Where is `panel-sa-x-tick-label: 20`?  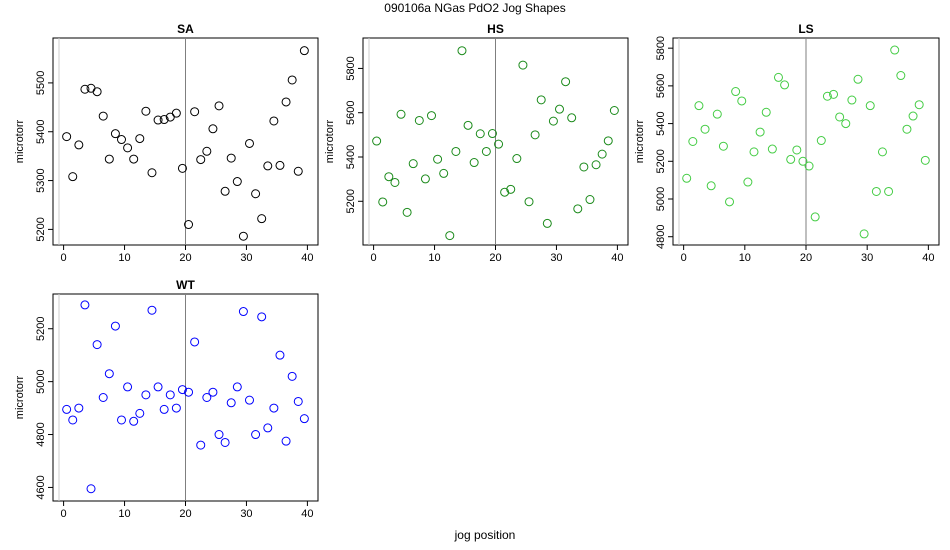
panel-sa-x-tick-label: 20 is located at coordinates (185, 258).